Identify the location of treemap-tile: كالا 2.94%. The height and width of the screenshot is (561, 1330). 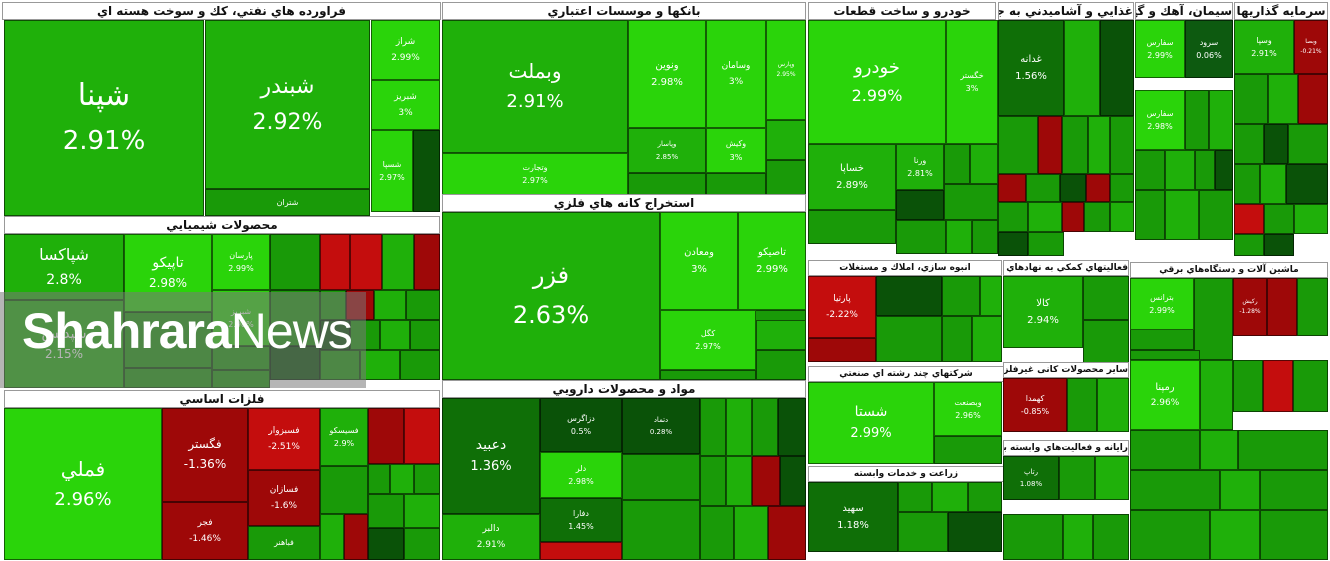
(1043, 312).